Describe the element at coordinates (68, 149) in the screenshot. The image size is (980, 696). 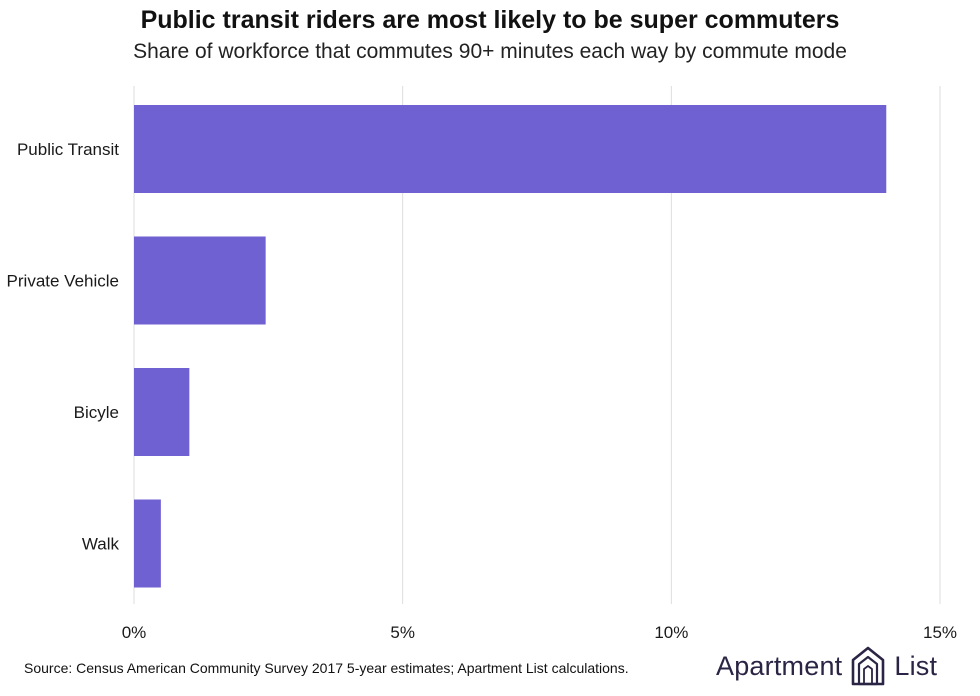
I see `category-label: Public Transit` at that location.